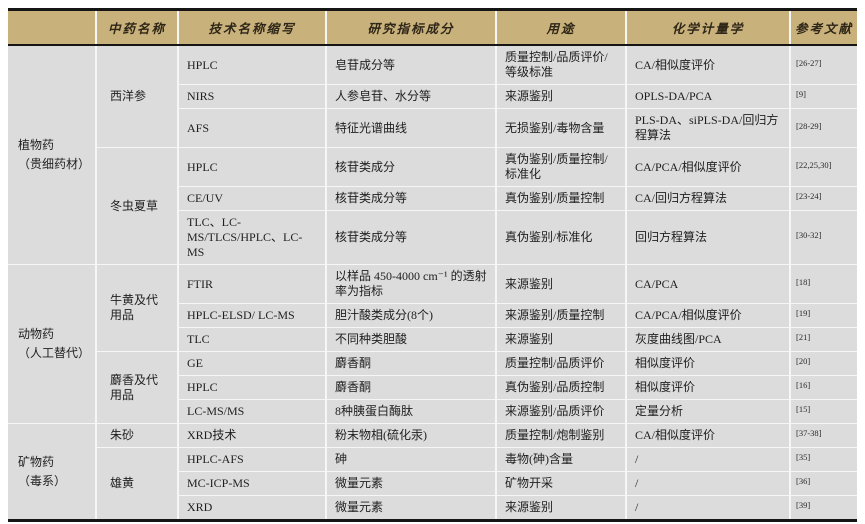  What do you see at coordinates (252, 198) in the screenshot?
I see `tech-cell: CE/UV` at bounding box center [252, 198].